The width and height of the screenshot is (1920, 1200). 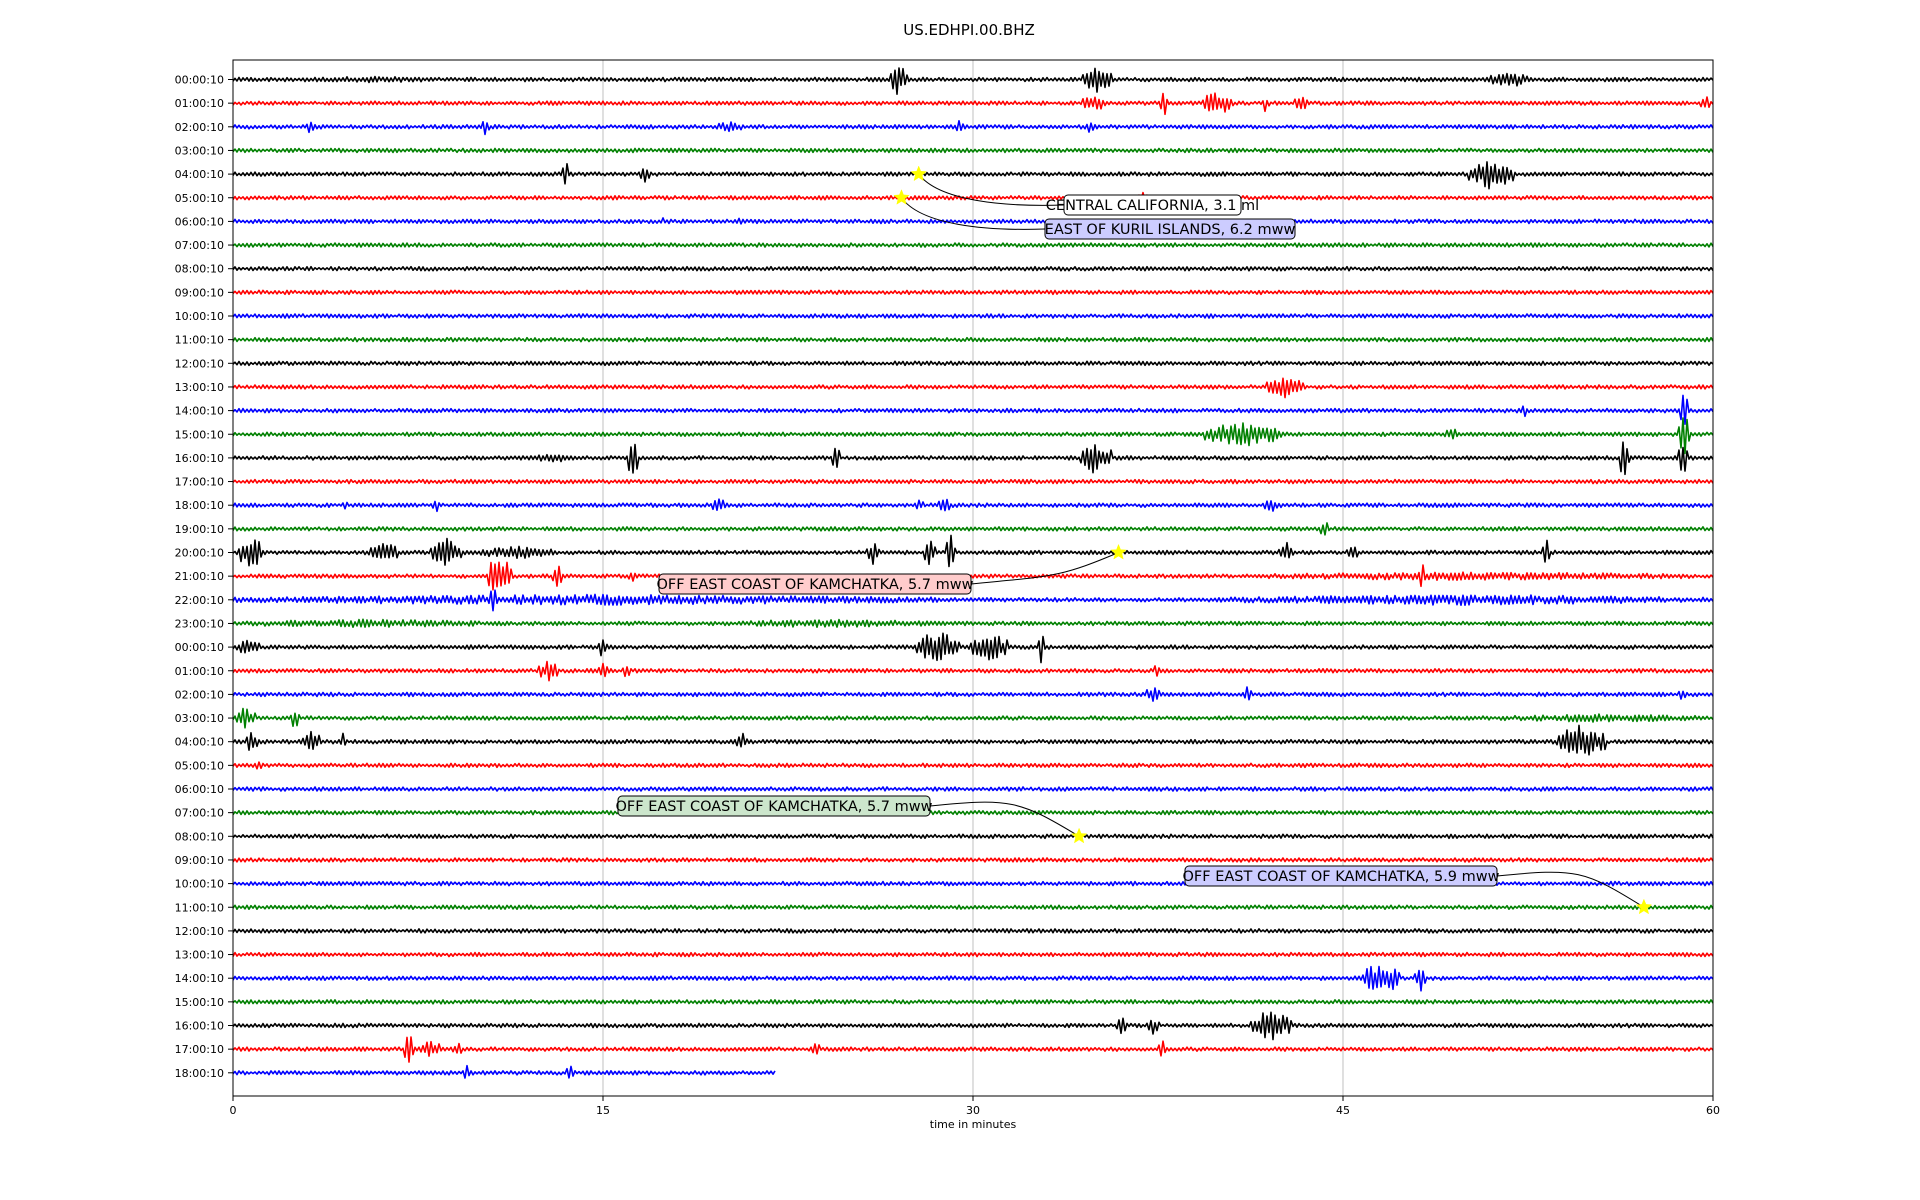 What do you see at coordinates (233, 1110) in the screenshot?
I see `x-tick-label: 0` at bounding box center [233, 1110].